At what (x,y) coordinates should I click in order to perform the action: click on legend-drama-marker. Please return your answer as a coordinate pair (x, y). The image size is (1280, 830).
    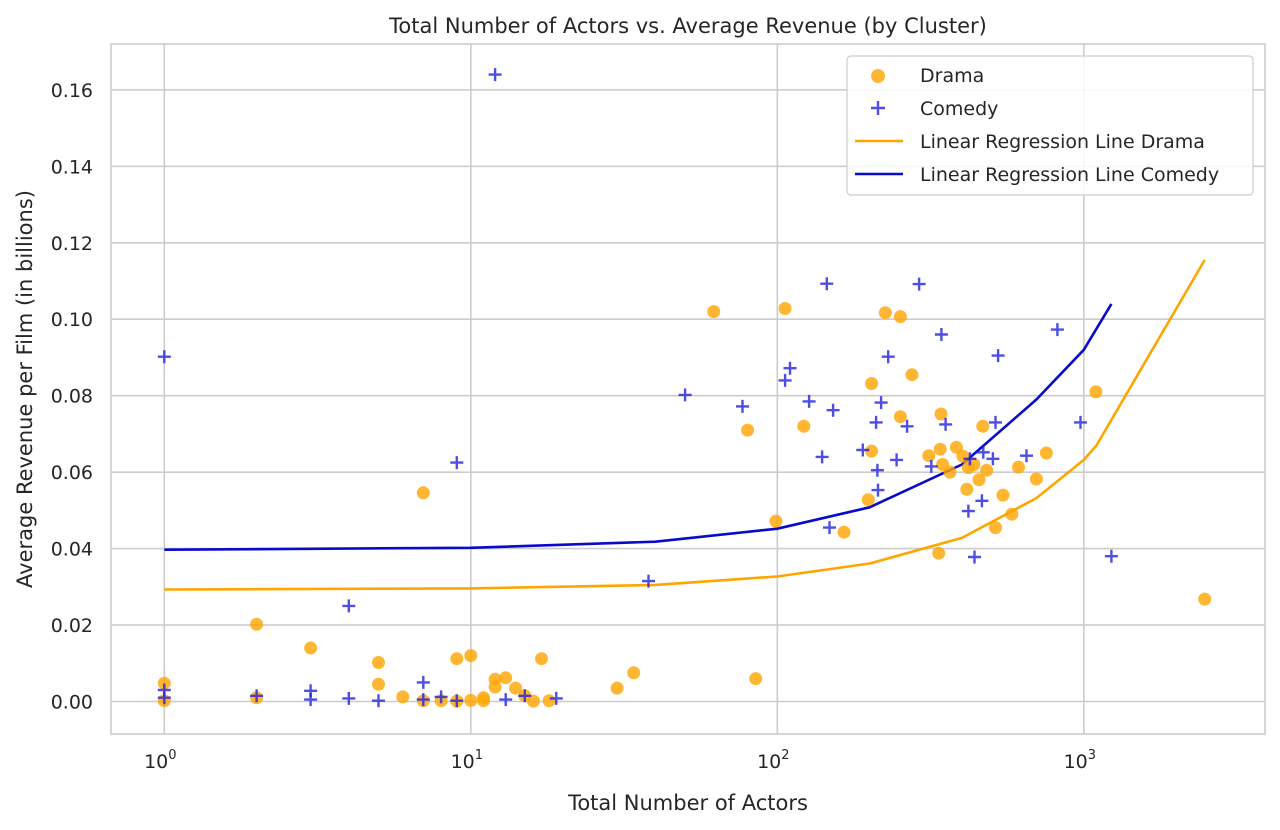
    Looking at the image, I should click on (878, 76).